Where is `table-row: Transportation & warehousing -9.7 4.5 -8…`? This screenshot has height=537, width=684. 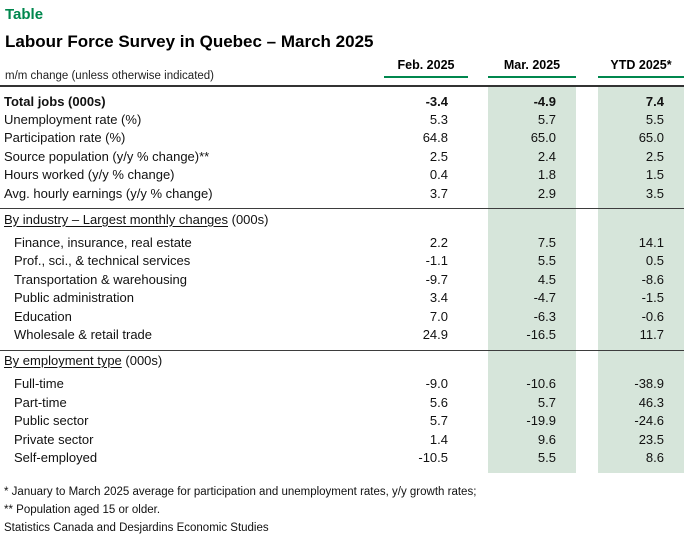 table-row: Transportation & warehousing -9.7 4.5 -8… is located at coordinates (342, 279).